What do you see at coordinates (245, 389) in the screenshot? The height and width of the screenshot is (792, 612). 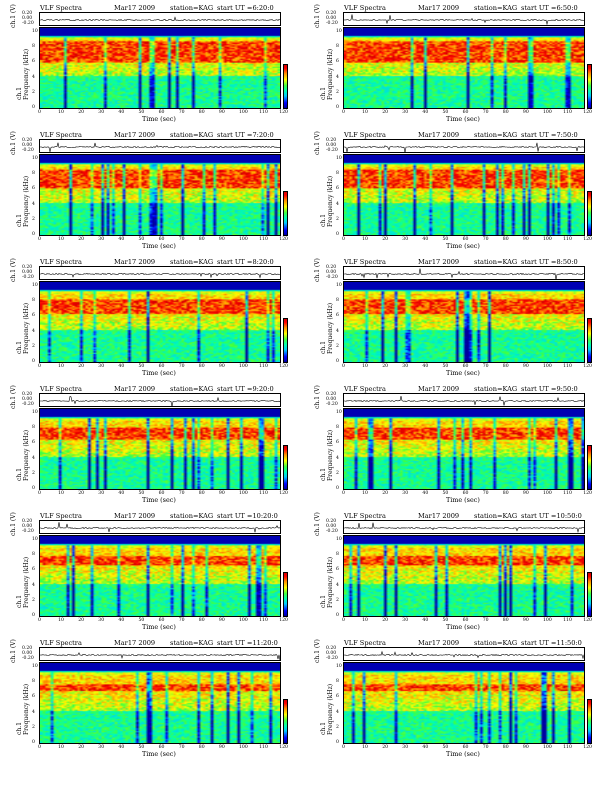 I see `panel-start-ut: start UT =9:20:0` at bounding box center [245, 389].